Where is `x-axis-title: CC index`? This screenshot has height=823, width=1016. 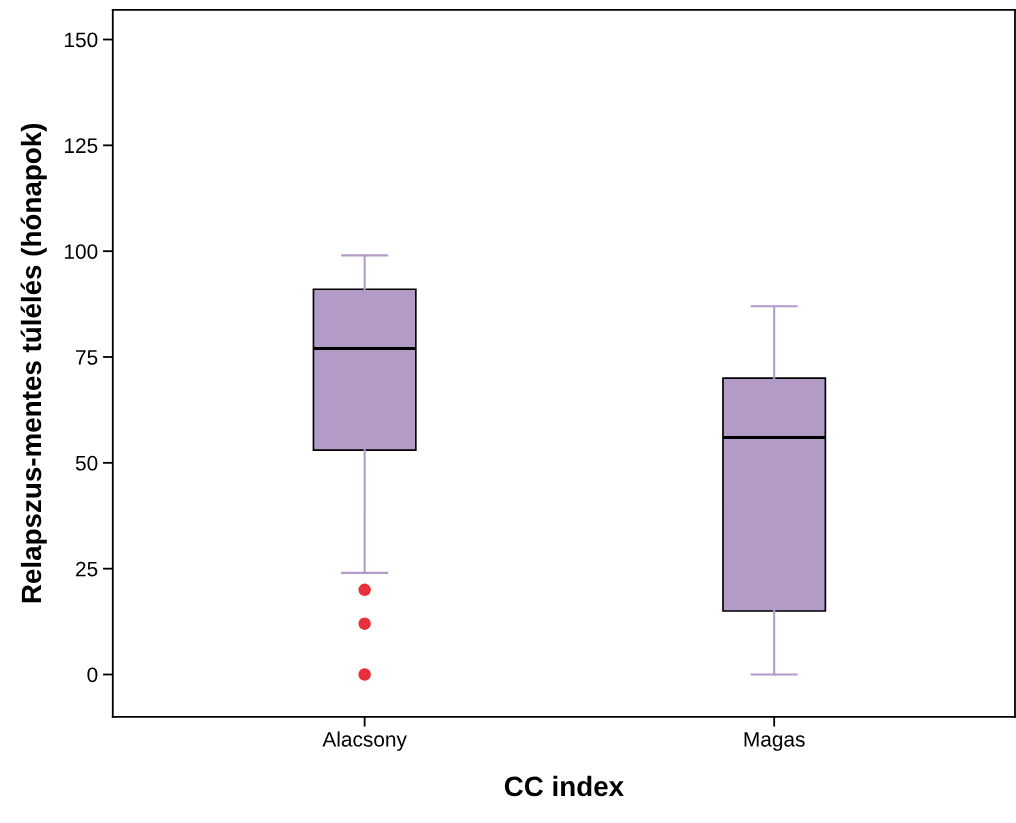 x-axis-title: CC index is located at coordinates (564, 786).